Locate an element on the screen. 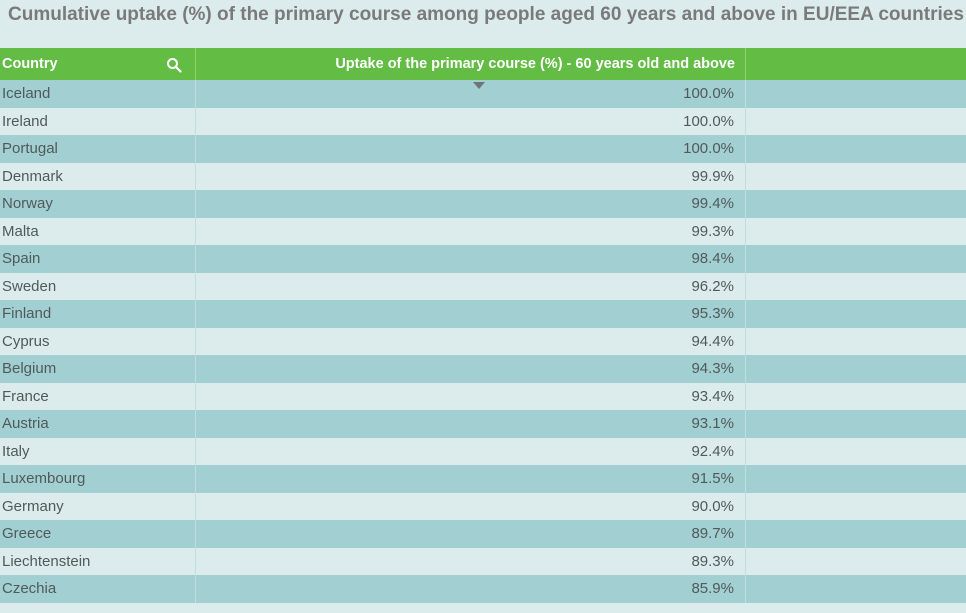 This screenshot has height=613, width=966. table-row: Greece 89.7% is located at coordinates (483, 534).